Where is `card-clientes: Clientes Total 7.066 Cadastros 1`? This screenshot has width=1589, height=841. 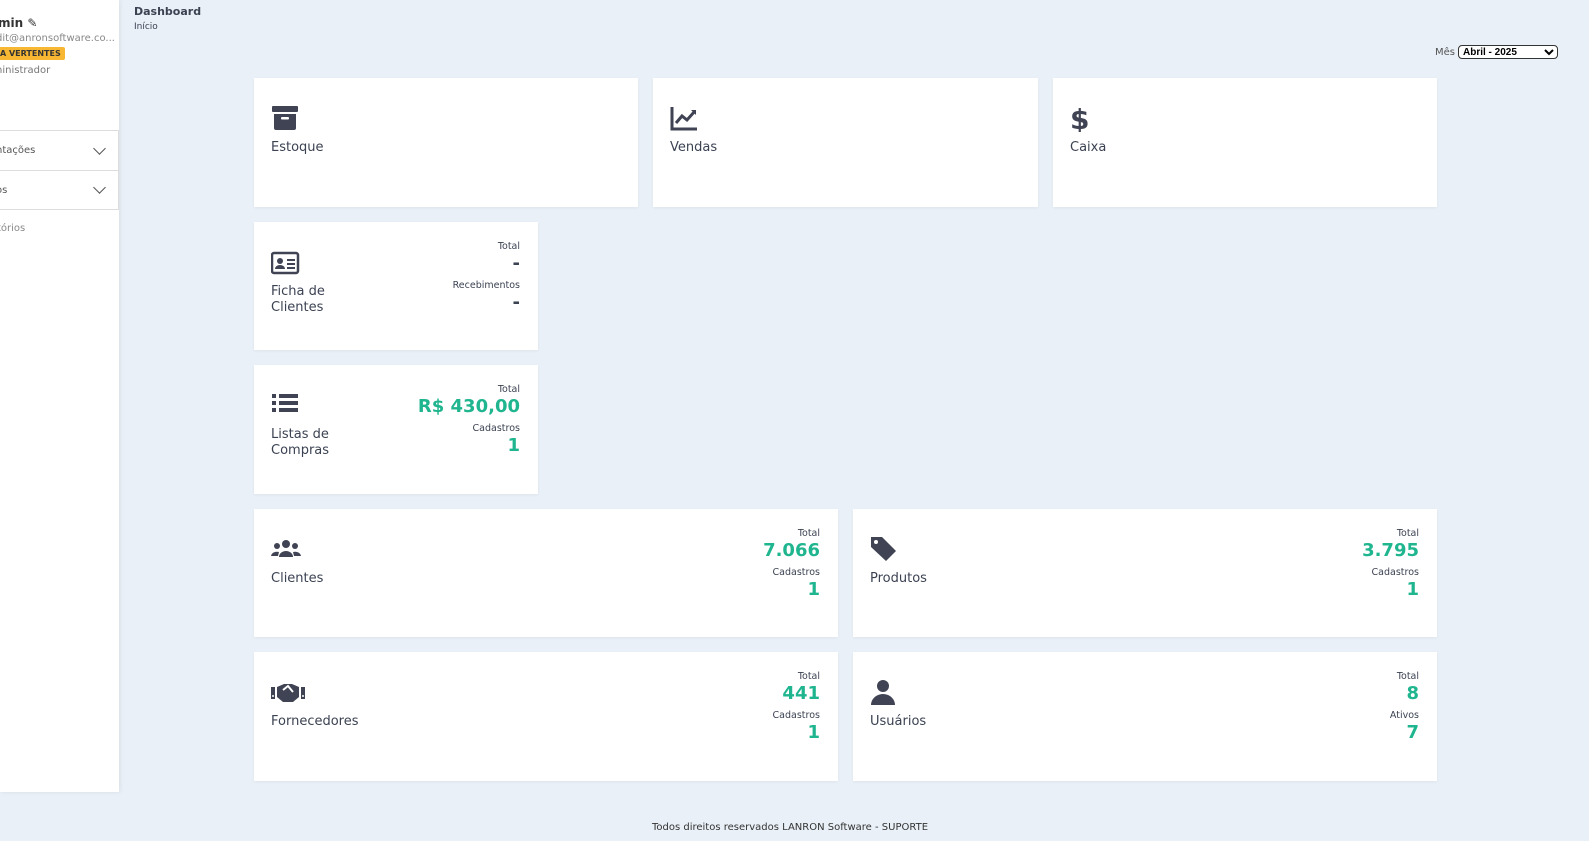
card-clientes: Clientes Total 7.066 Cadastros 1 is located at coordinates (546, 573).